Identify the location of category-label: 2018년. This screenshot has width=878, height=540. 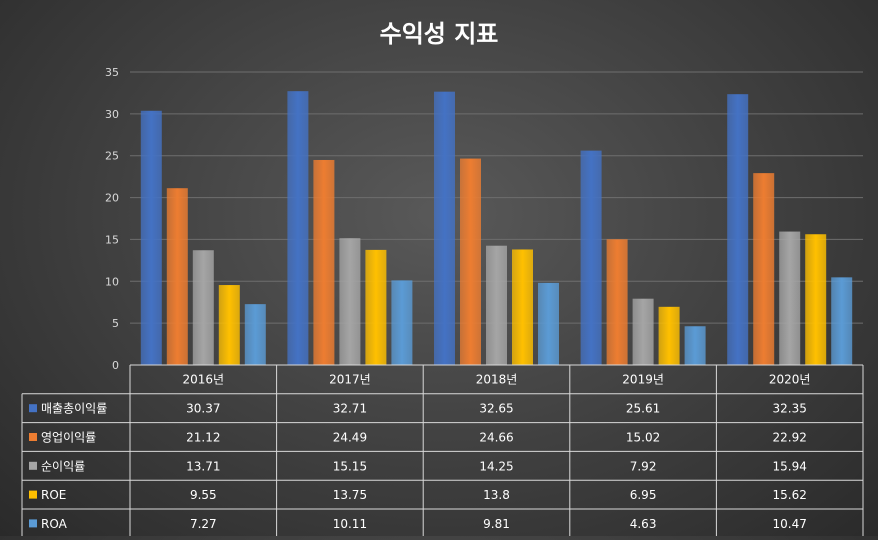
(497, 379).